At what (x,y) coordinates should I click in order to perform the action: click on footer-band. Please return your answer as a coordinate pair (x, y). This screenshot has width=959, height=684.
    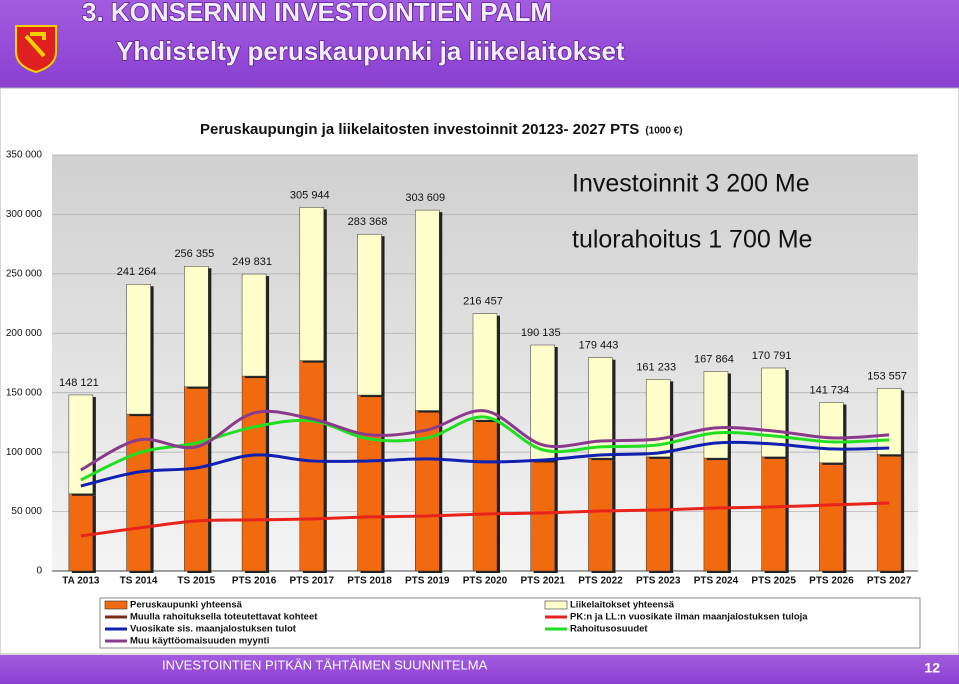
    Looking at the image, I should click on (479, 669).